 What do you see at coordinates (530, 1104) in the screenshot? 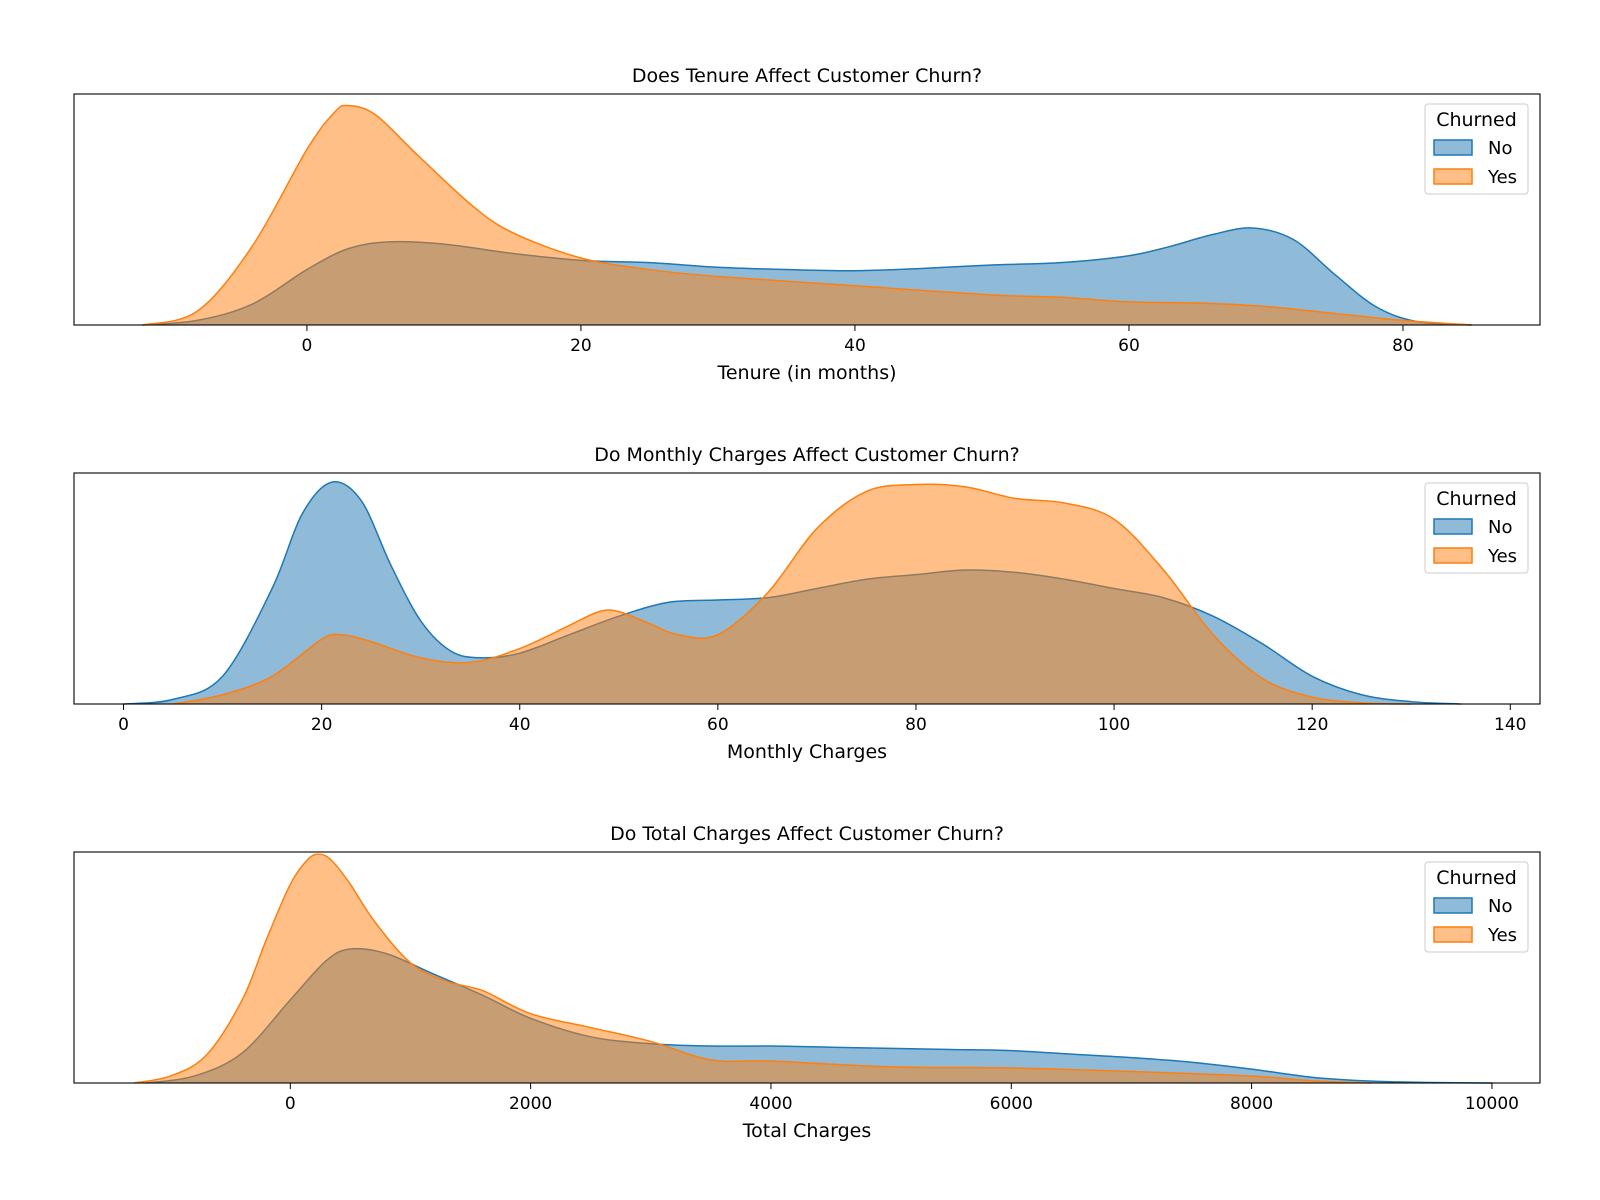
I see `x-tick-label: 2000` at bounding box center [530, 1104].